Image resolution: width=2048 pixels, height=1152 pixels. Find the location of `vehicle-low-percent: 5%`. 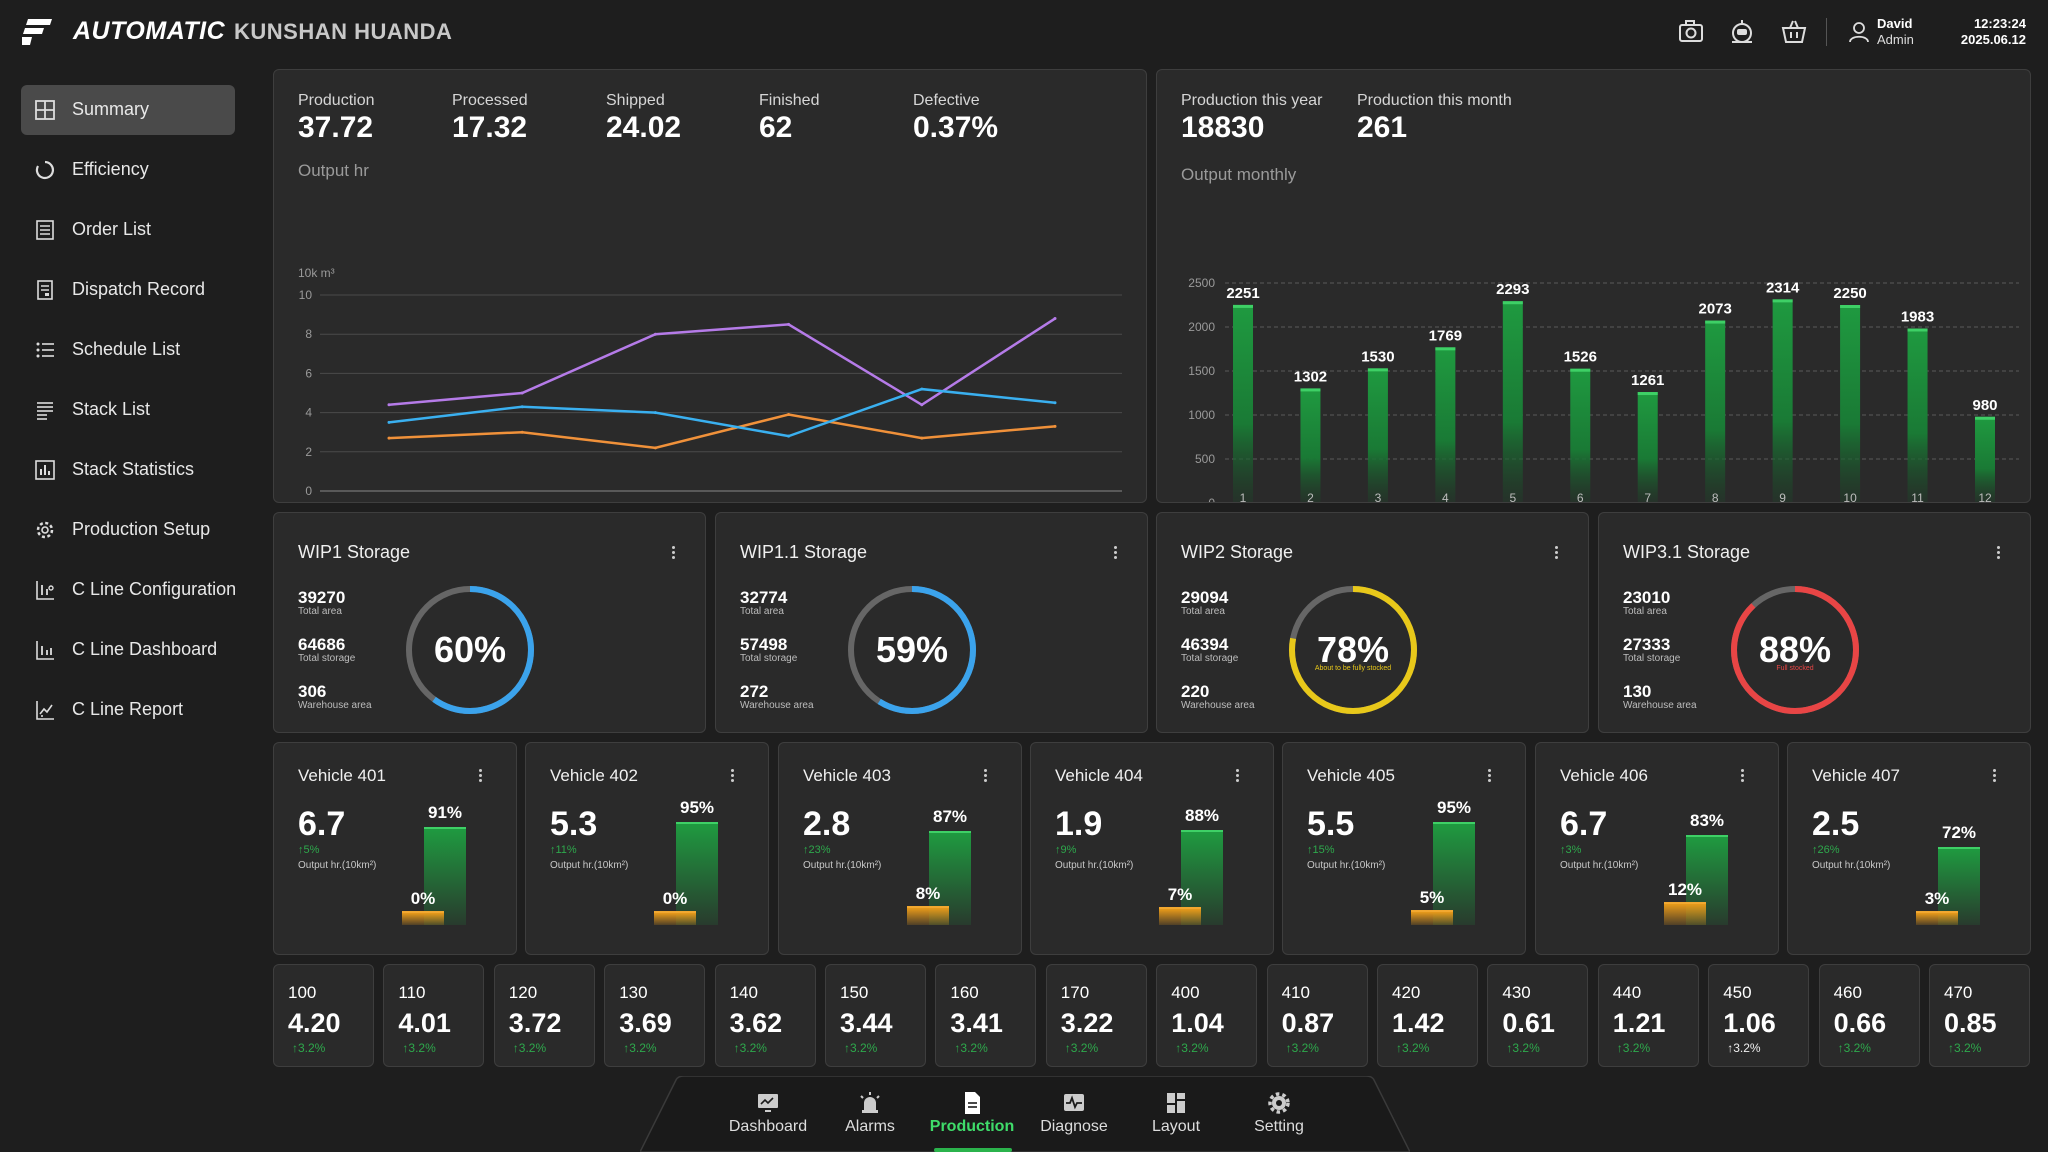

vehicle-low-percent: 5% is located at coordinates (1432, 897).